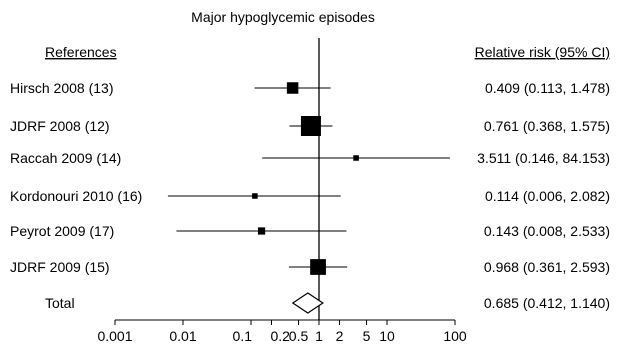  What do you see at coordinates (65, 158) in the screenshot?
I see `study-label: Raccah 2009 (14)` at bounding box center [65, 158].